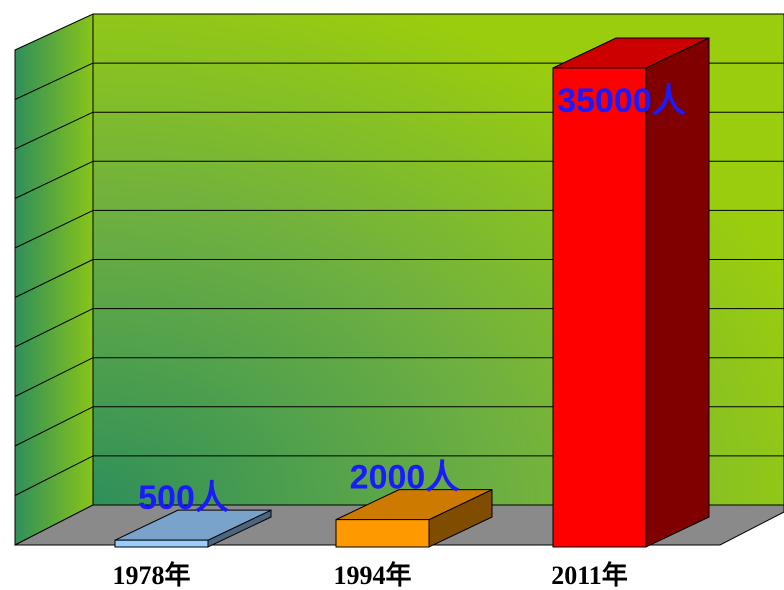  Describe the element at coordinates (405, 478) in the screenshot. I see `value-label: 2000人` at that location.